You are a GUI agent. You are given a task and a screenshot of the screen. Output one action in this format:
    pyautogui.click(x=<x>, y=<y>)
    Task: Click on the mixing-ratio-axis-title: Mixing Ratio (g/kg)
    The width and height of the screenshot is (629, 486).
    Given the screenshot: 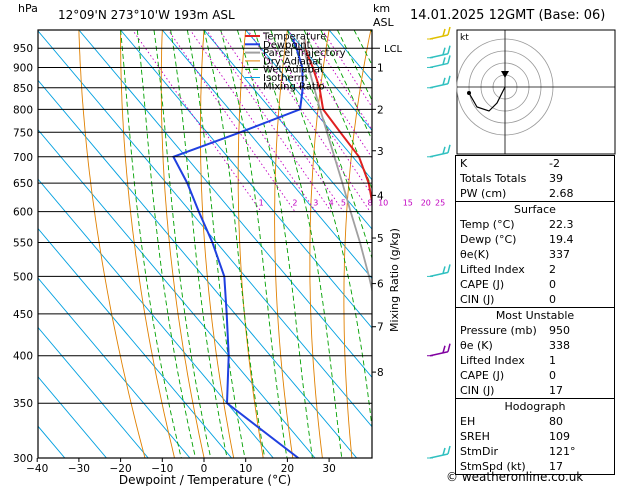 What is the action you would take?
    pyautogui.click(x=394, y=280)
    